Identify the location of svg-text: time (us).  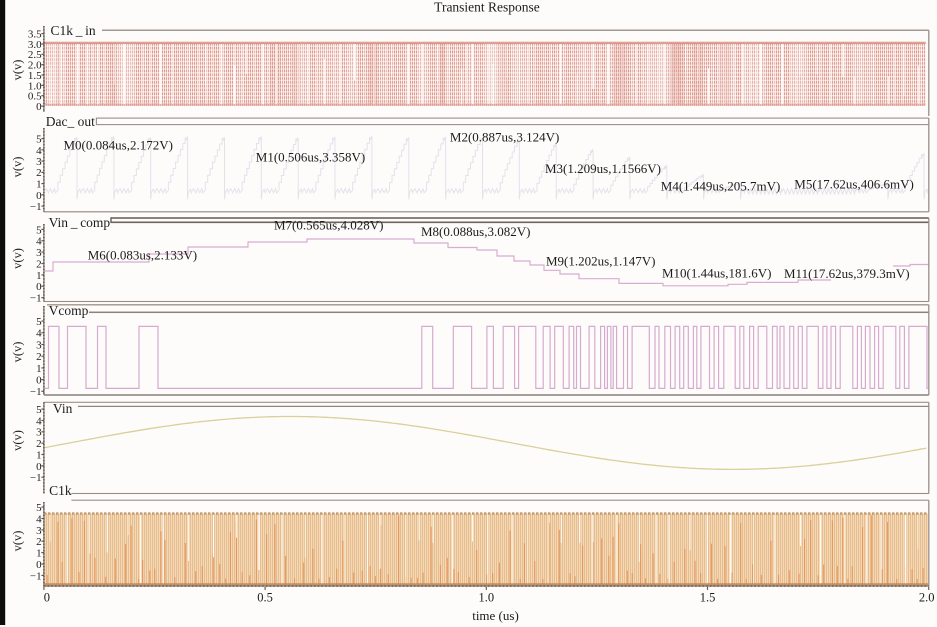
(495, 615).